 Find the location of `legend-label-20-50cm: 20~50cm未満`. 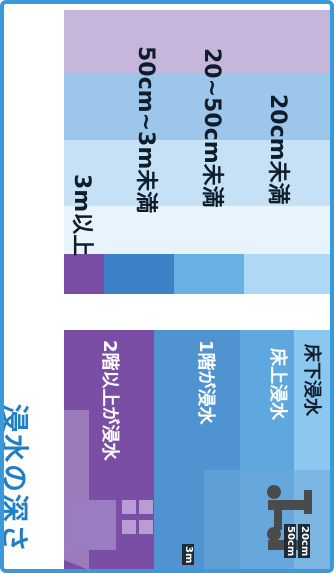

legend-label-20-50cm: 20~50cm未満 is located at coordinates (211, 128).